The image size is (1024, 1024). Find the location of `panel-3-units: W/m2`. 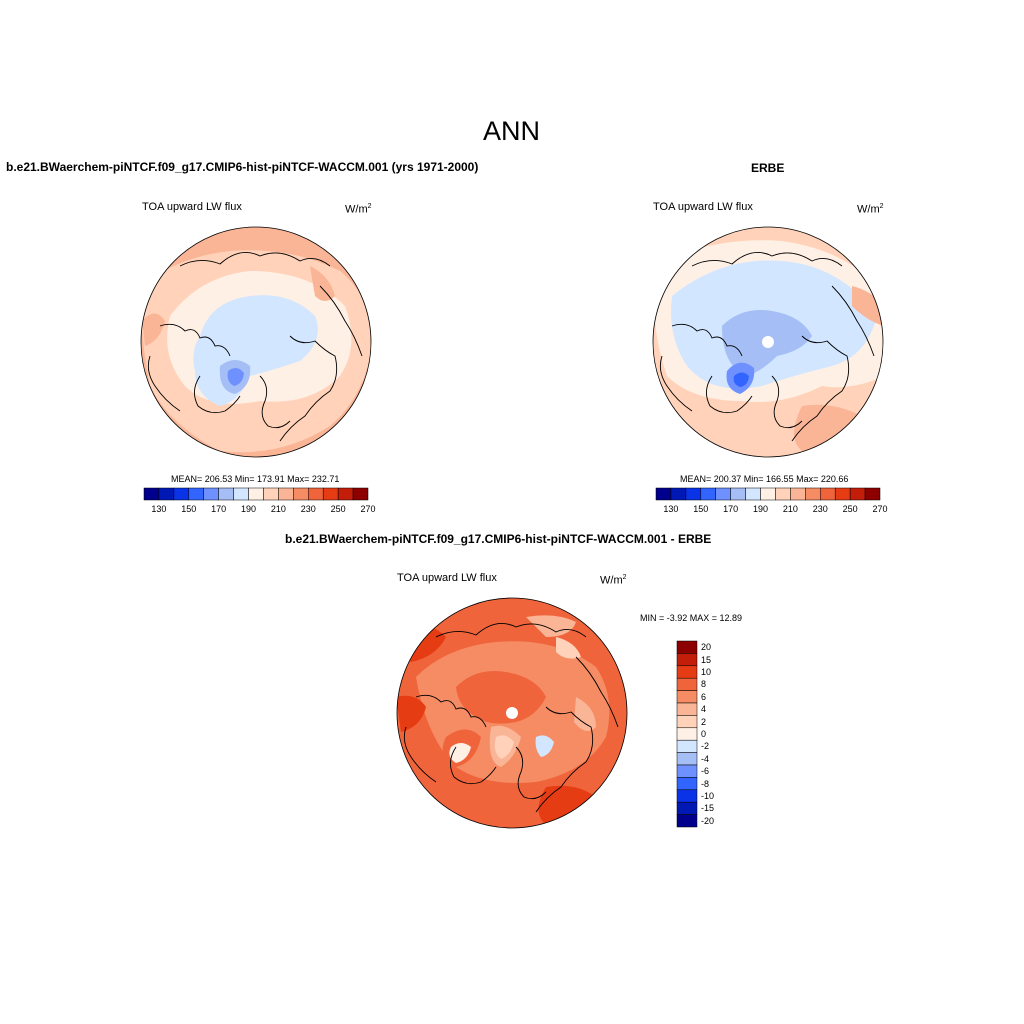

panel-3-units: W/m2 is located at coordinates (613, 580).